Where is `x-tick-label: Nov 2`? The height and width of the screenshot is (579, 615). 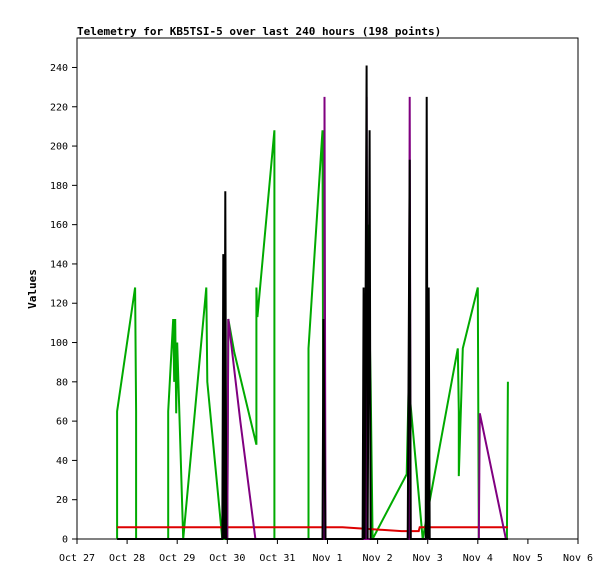 x-tick-label: Nov 2 is located at coordinates (378, 558).